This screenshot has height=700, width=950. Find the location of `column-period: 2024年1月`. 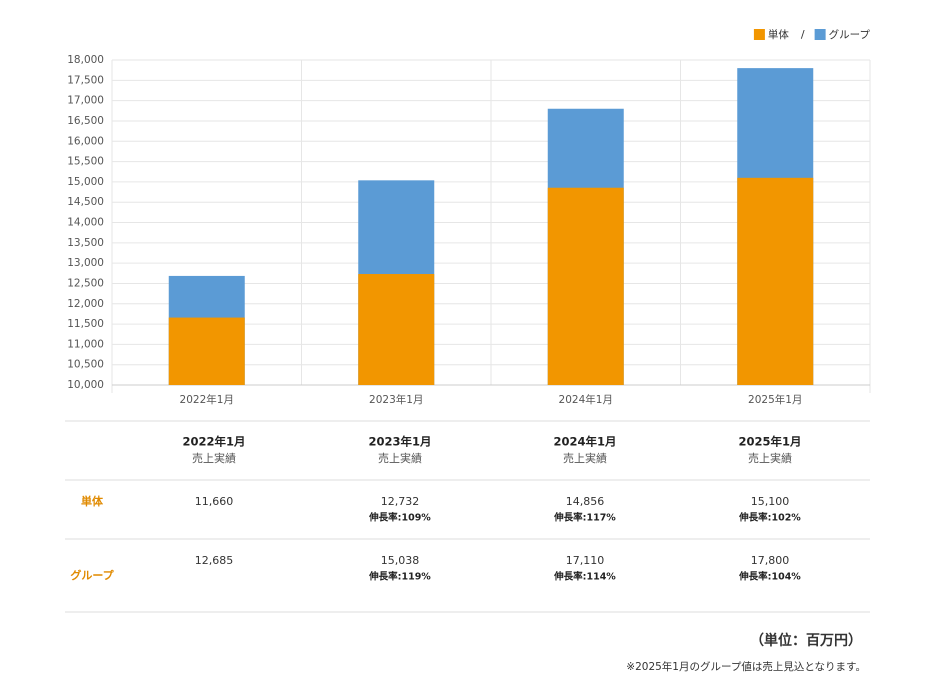

column-period: 2024年1月 is located at coordinates (584, 442).